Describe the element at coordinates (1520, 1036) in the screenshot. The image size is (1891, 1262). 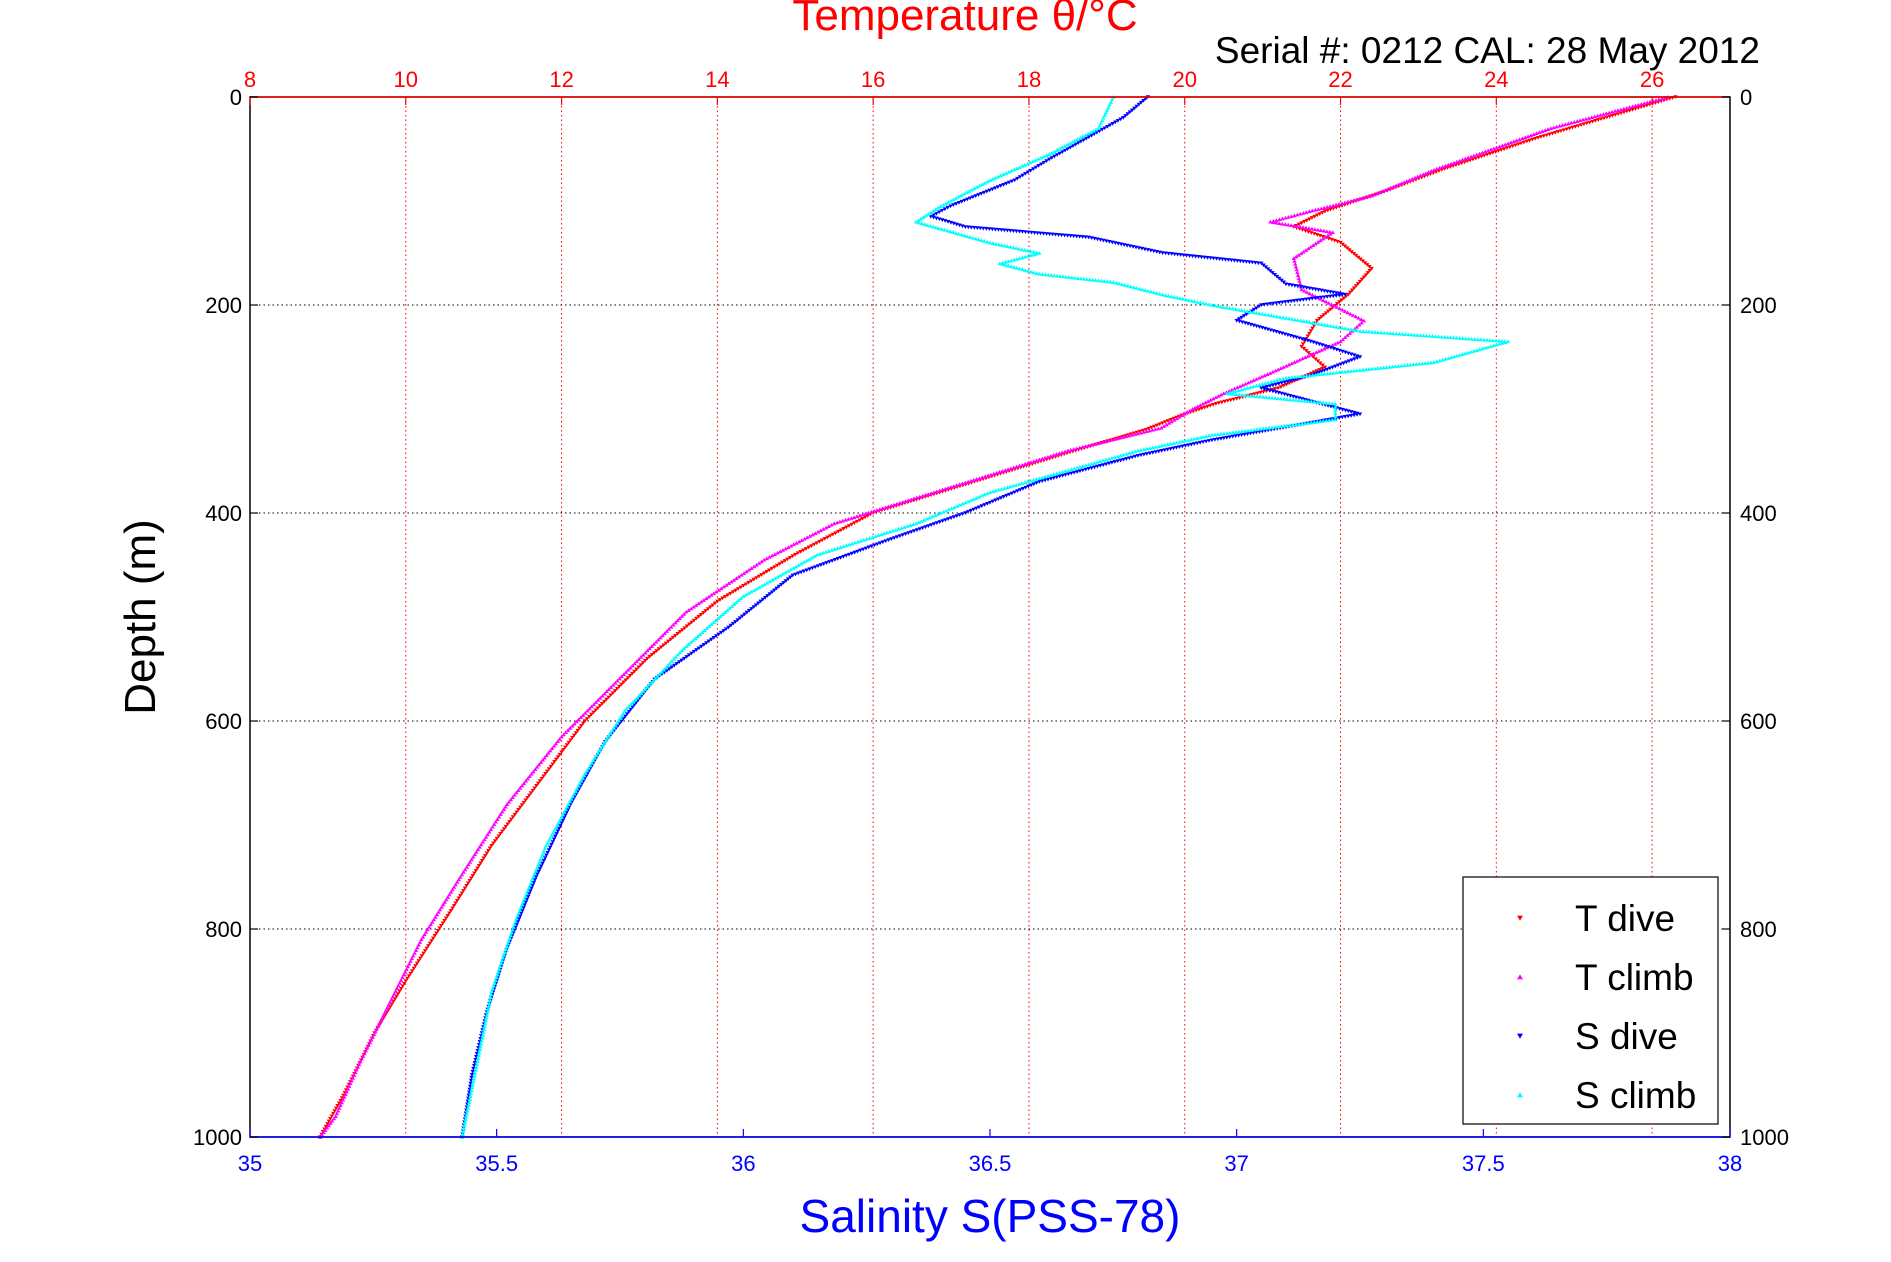
I see `legend-marker` at that location.